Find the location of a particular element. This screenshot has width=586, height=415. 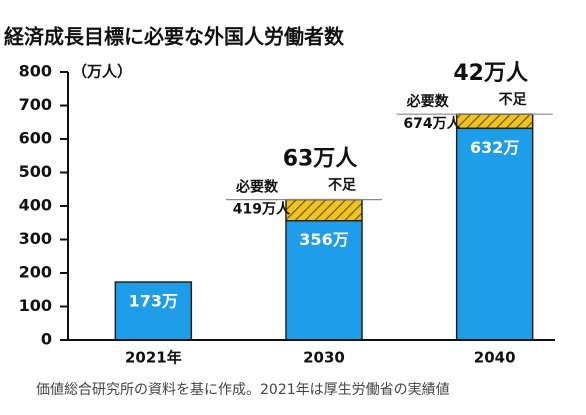

y-tick-label: 400 is located at coordinates (35, 205).